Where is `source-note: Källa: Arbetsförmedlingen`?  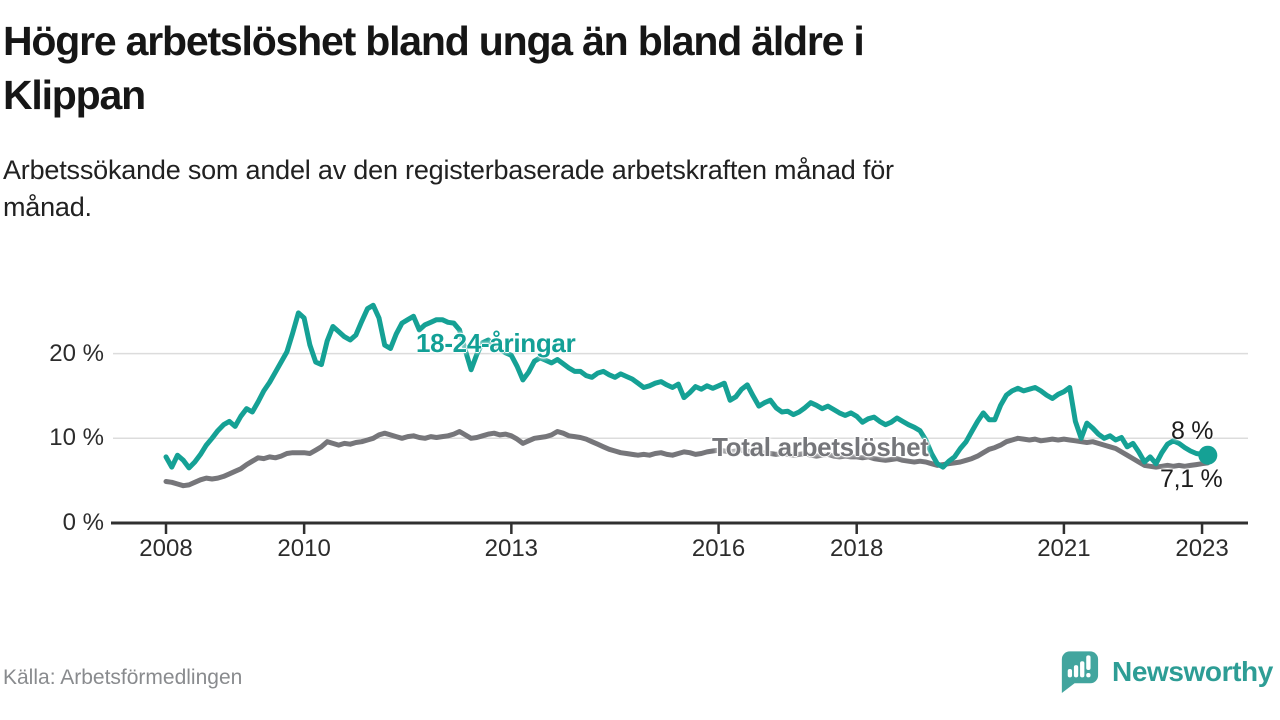 source-note: Källa: Arbetsförmedlingen is located at coordinates (123, 677).